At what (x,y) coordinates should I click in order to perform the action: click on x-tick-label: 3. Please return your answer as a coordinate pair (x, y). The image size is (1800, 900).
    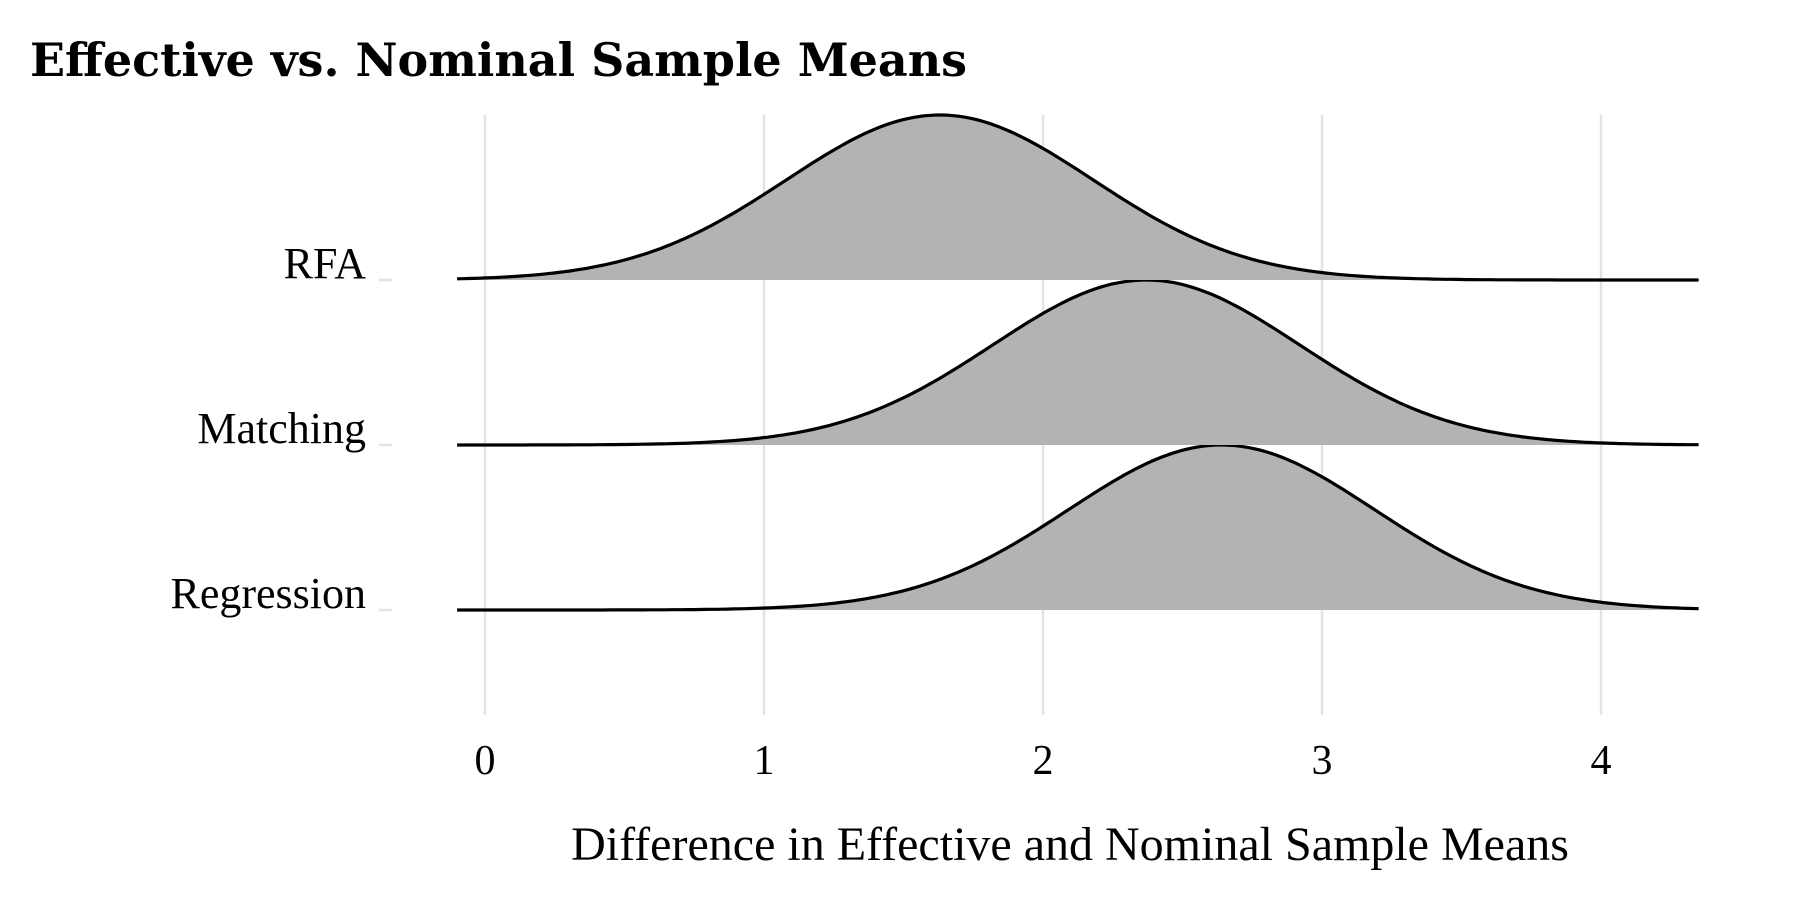
    Looking at the image, I should click on (1322, 761).